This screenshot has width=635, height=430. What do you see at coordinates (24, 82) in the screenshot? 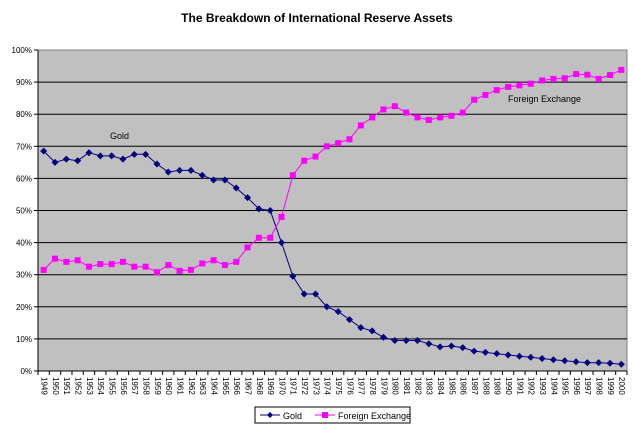
I see `y-tick-label: 90%` at bounding box center [24, 82].